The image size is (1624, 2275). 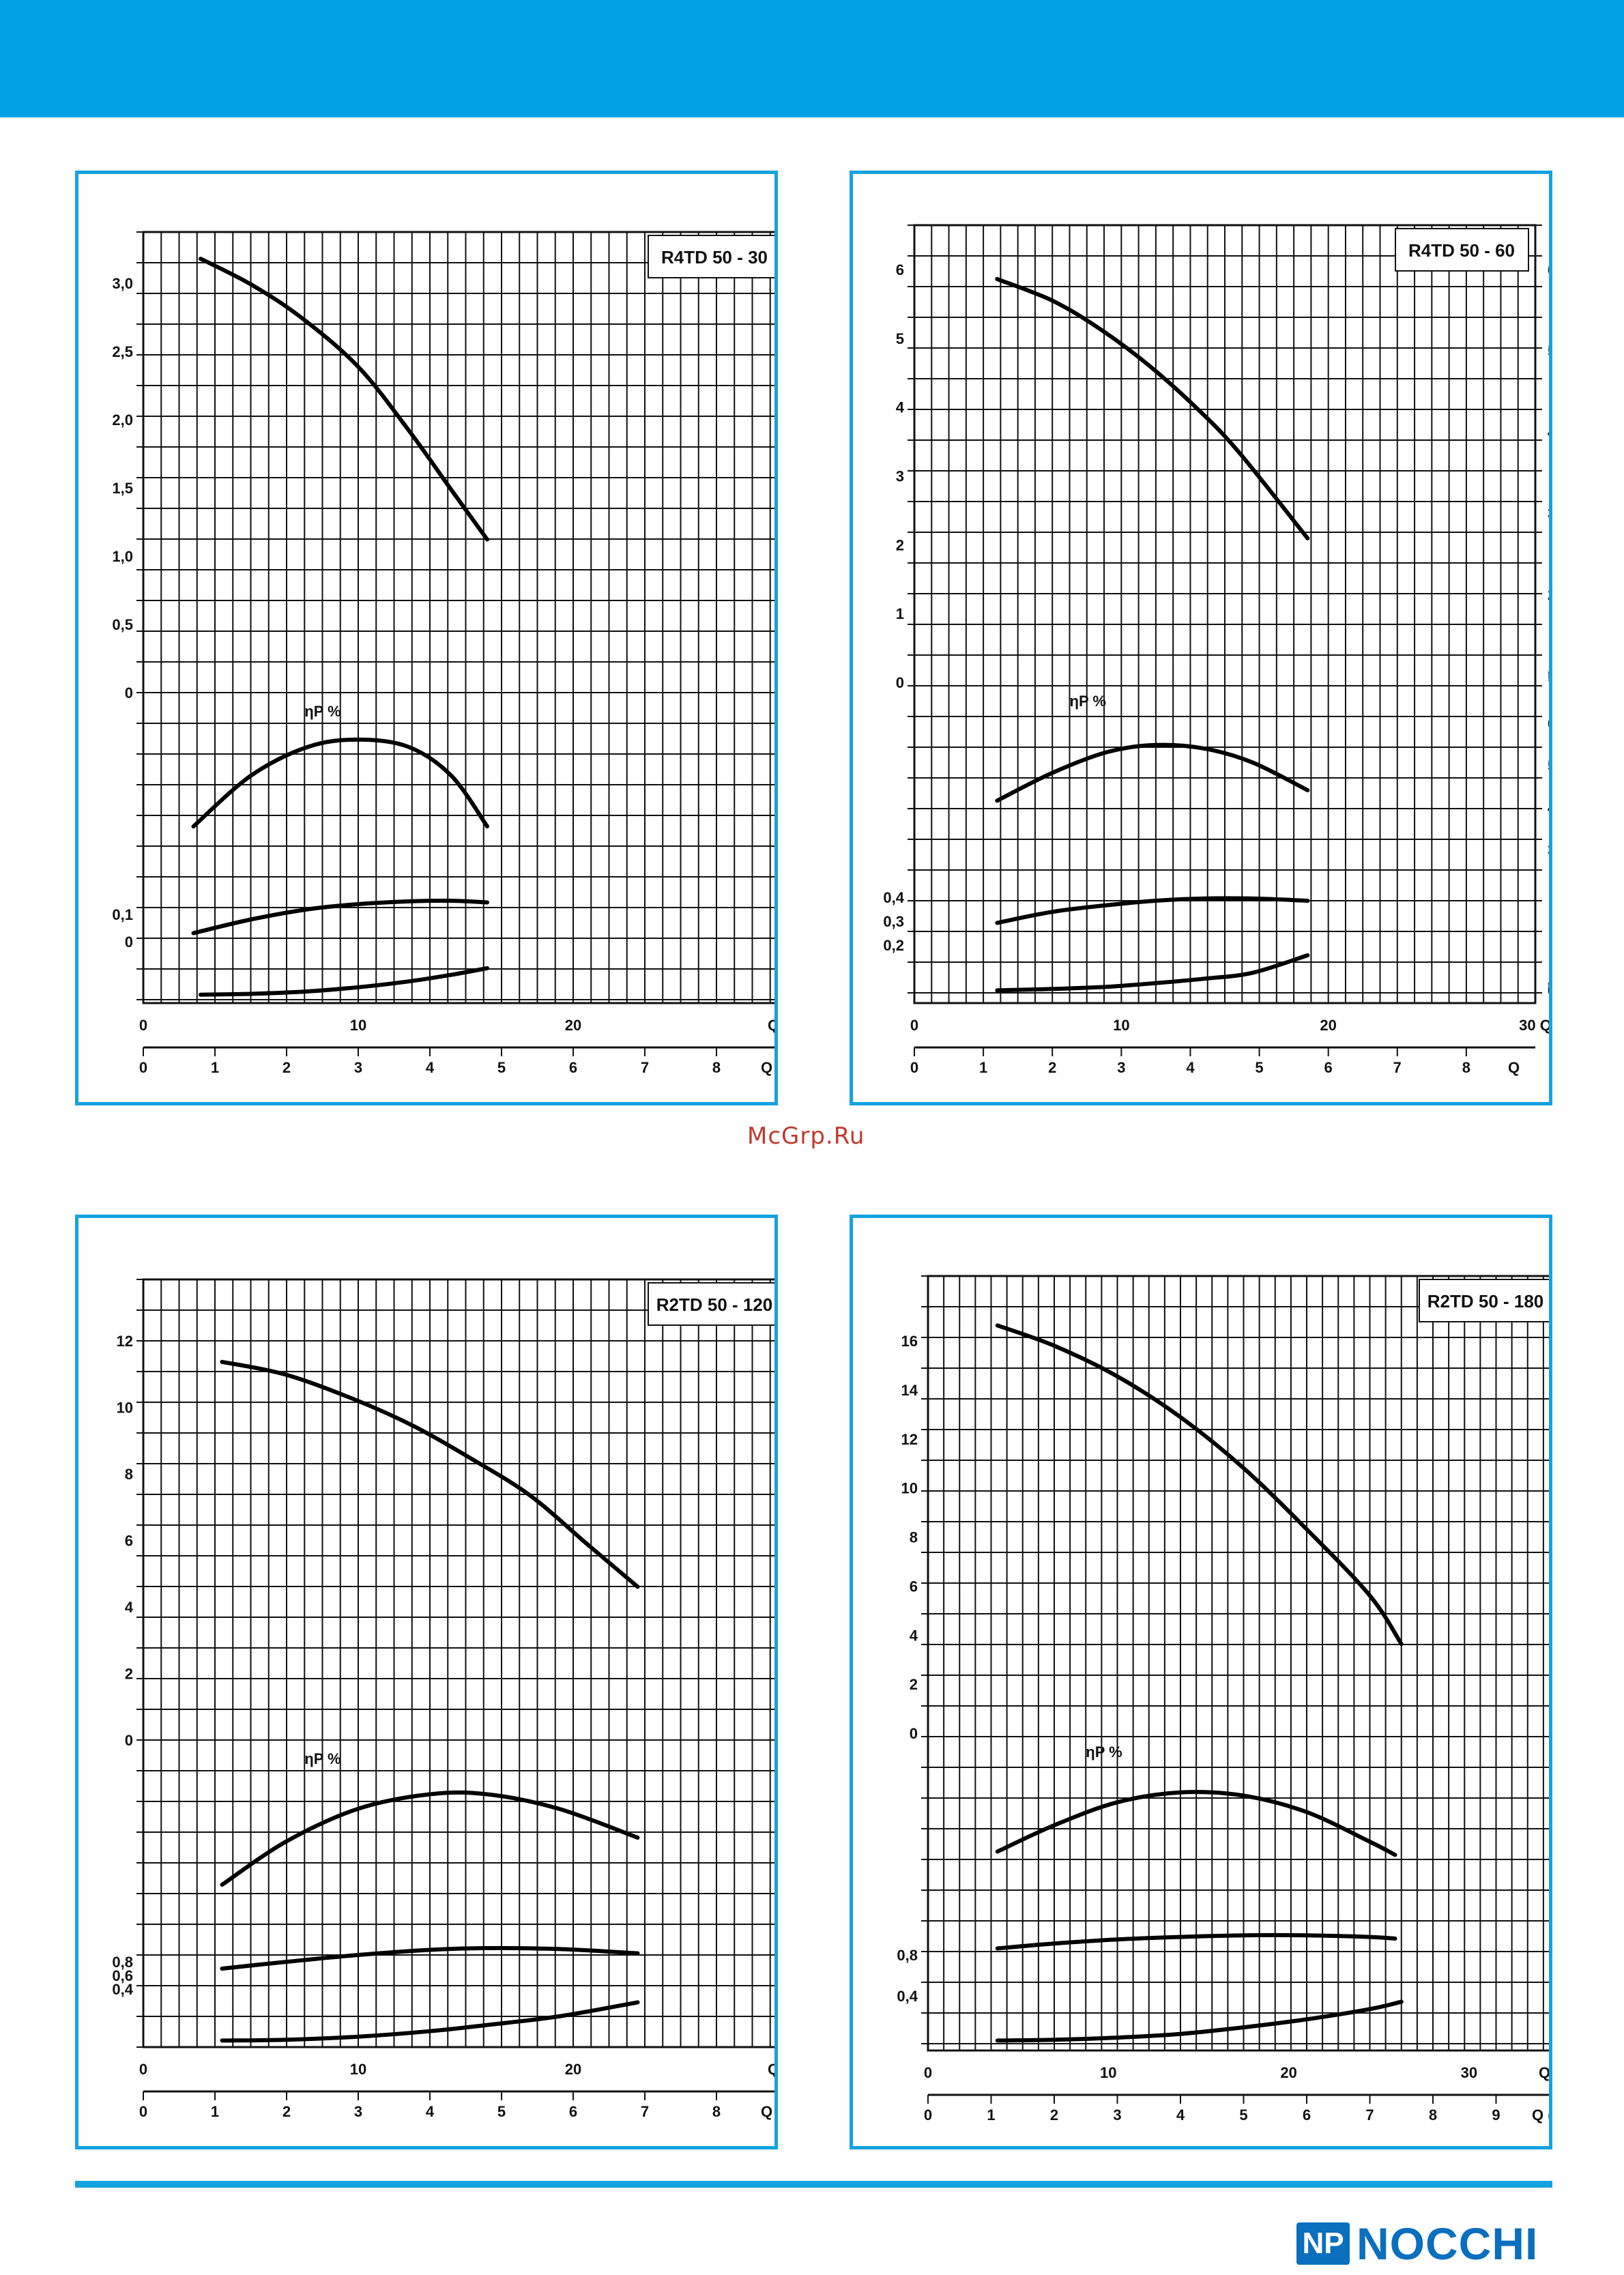 I want to click on x-bottom-label: Q, so click(x=1514, y=1067).